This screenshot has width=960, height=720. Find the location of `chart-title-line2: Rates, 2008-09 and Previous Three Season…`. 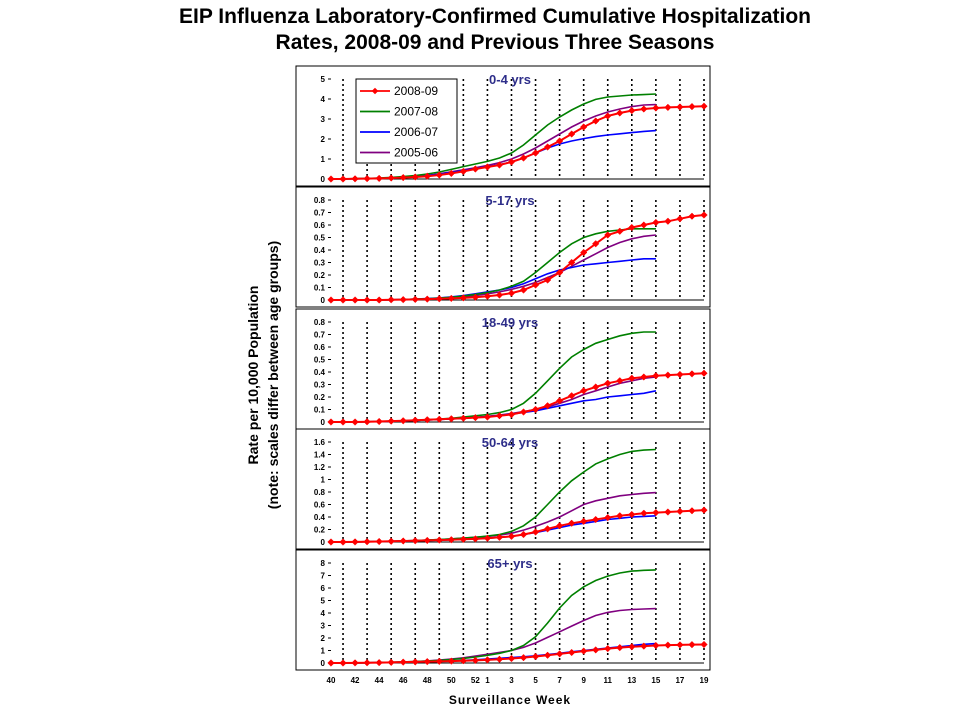

chart-title-line2: Rates, 2008-09 and Previous Three Season… is located at coordinates (495, 42).